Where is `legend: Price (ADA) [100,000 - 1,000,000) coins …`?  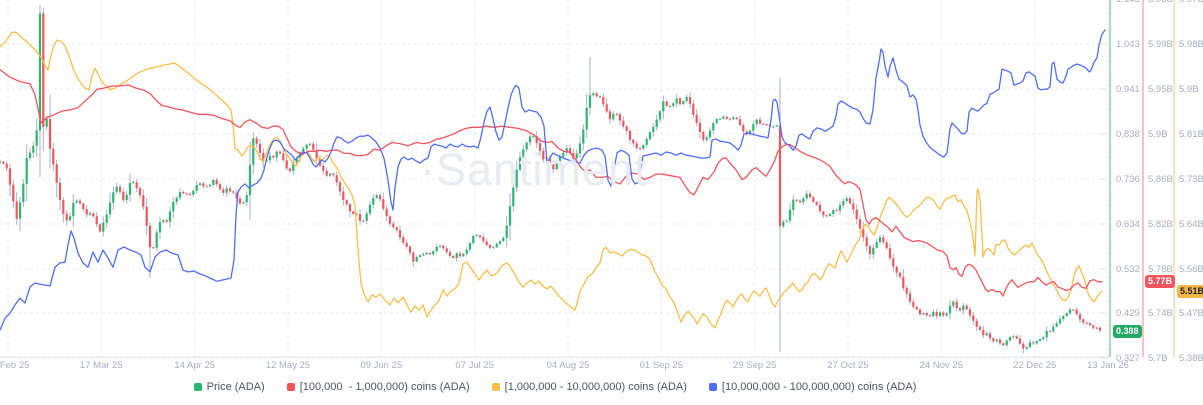 legend: Price (ADA) [100,000 - 1,000,000) coins … is located at coordinates (555, 387).